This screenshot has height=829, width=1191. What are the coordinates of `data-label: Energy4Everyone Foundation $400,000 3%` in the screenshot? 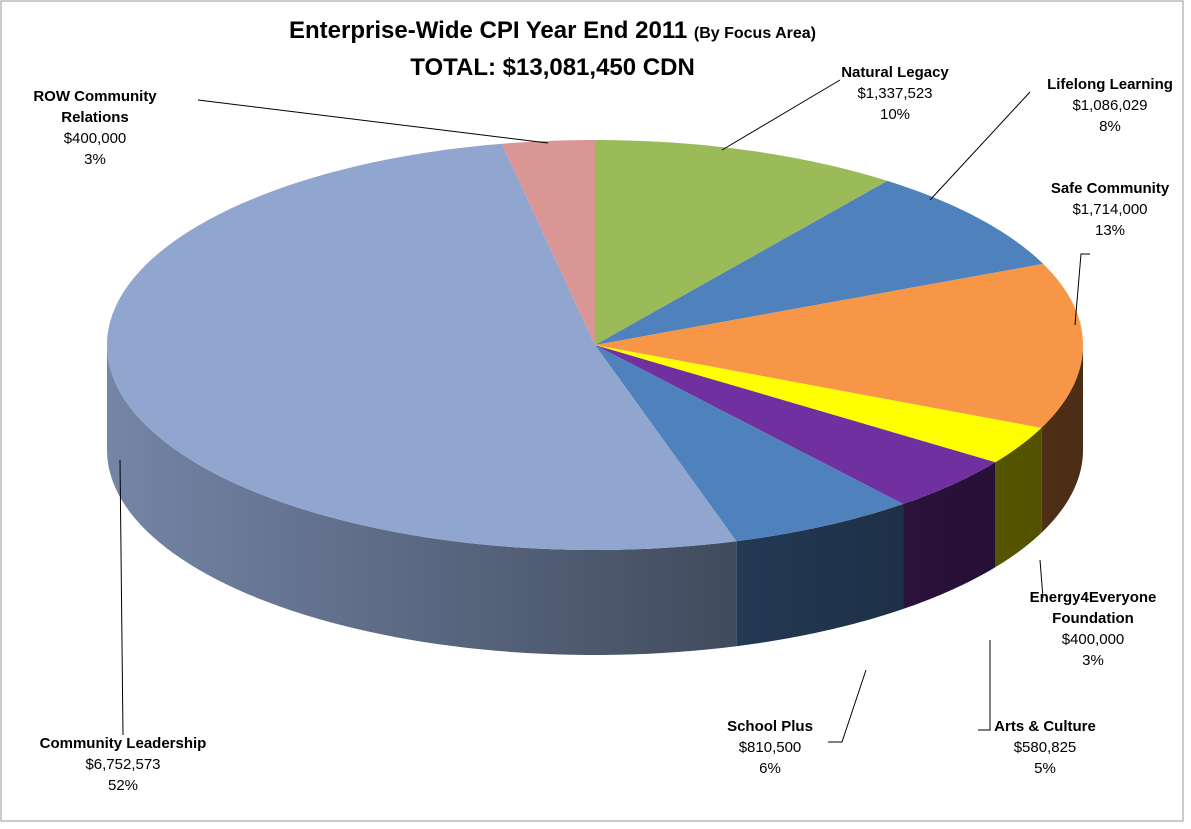 It's located at (1093, 629).